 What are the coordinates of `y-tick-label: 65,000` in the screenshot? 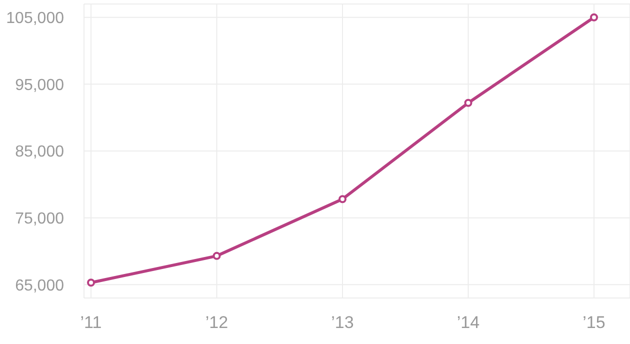 It's located at (39, 285).